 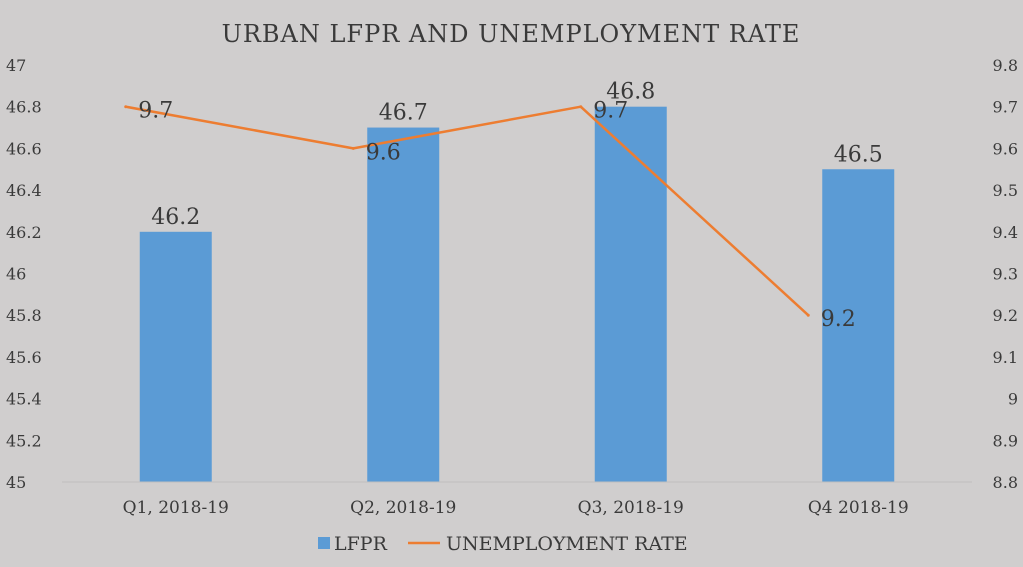 What do you see at coordinates (403, 508) in the screenshot?
I see `category-label: Q2, 2018-19` at bounding box center [403, 508].